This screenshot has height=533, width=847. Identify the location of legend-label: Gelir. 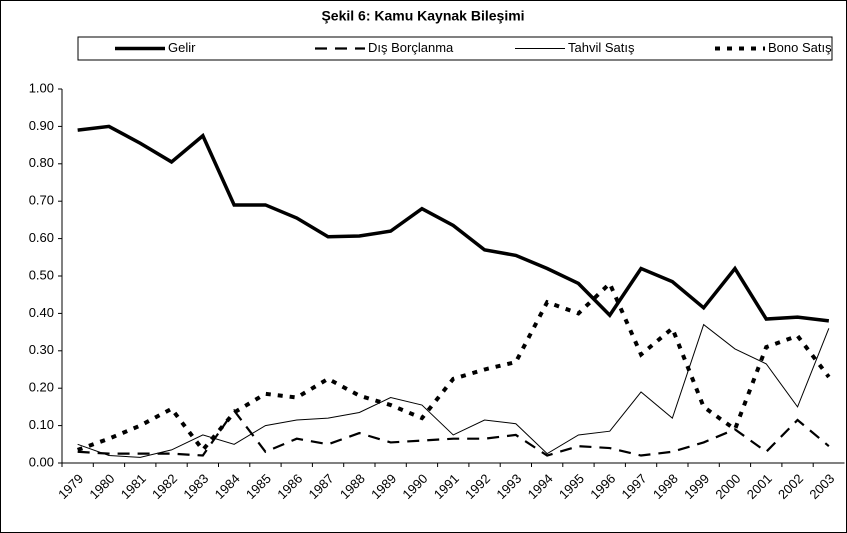
(182, 47).